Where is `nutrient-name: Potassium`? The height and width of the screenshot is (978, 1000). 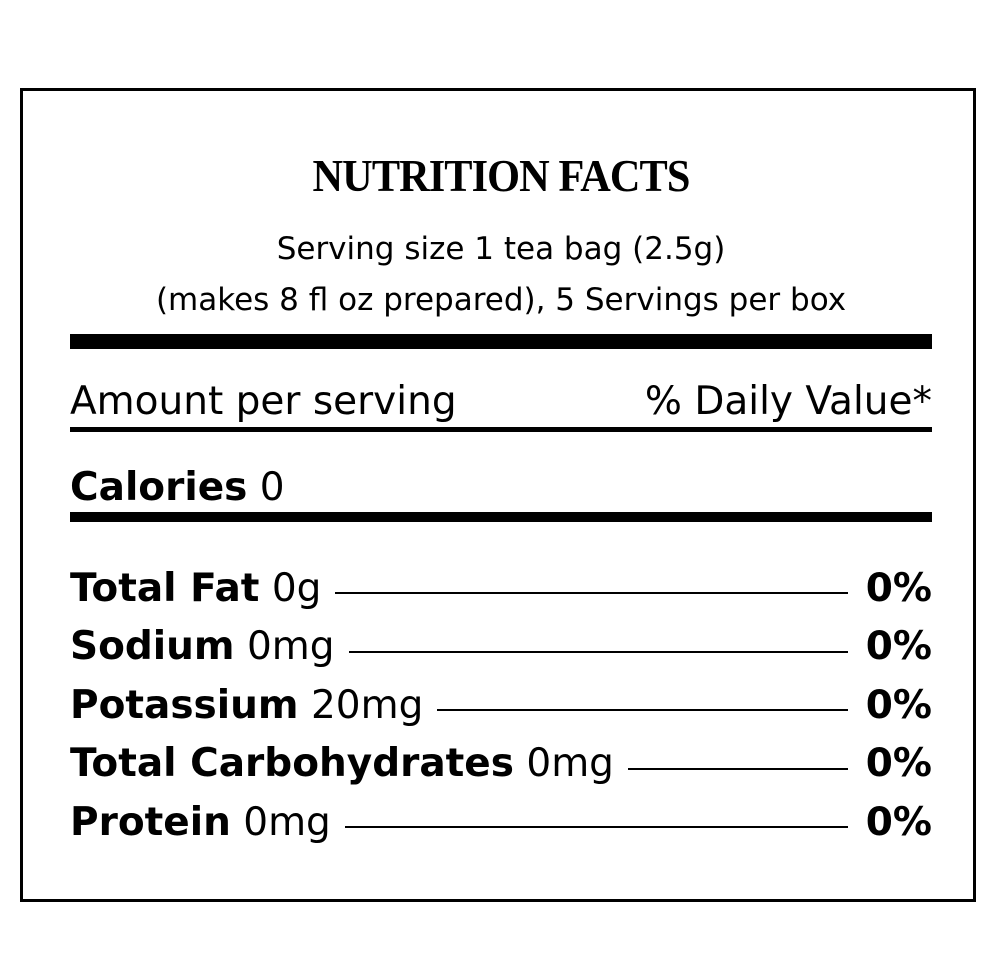
nutrient-name: Potassium is located at coordinates (184, 705).